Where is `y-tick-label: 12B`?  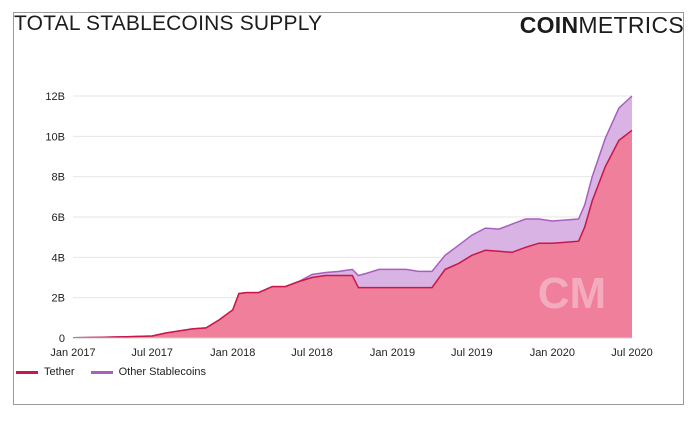
y-tick-label: 12B is located at coordinates (55, 97).